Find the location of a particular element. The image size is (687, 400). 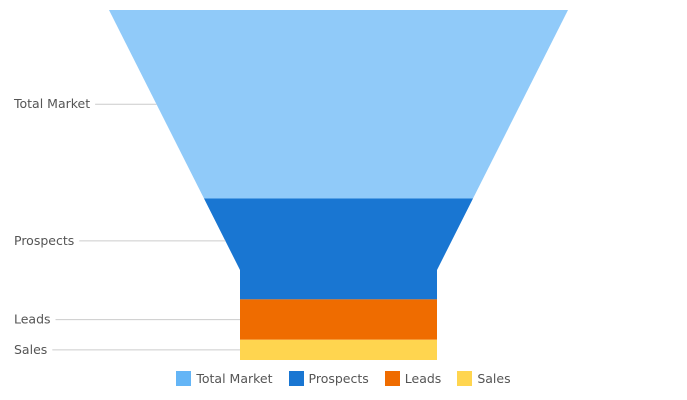

legend-swatch-prospects is located at coordinates (296, 378).